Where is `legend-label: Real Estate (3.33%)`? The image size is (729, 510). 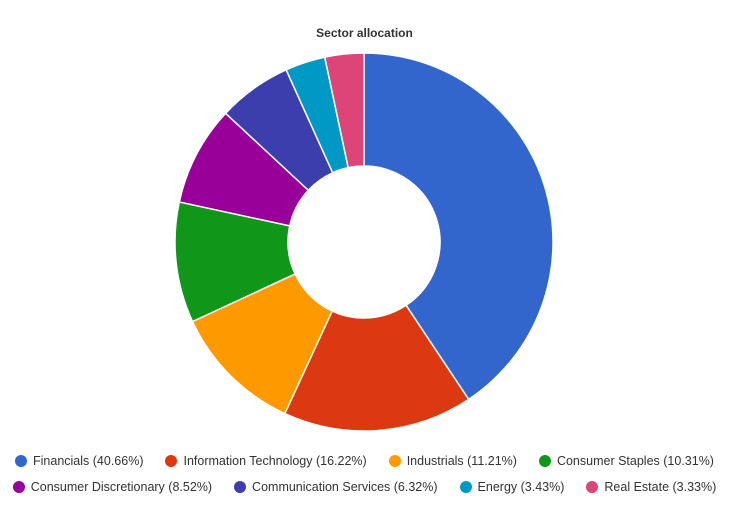 legend-label: Real Estate (3.33%) is located at coordinates (660, 487).